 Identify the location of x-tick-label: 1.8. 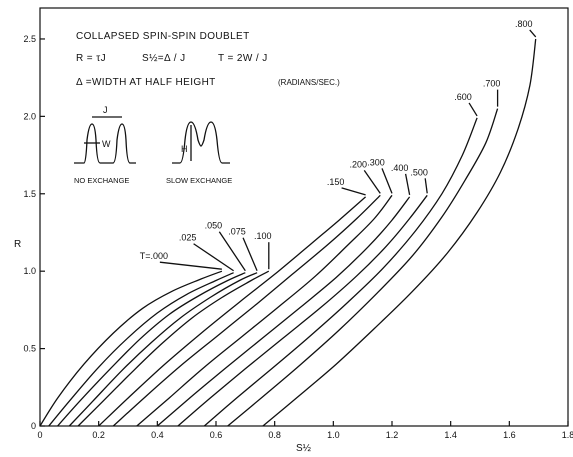
(567, 435).